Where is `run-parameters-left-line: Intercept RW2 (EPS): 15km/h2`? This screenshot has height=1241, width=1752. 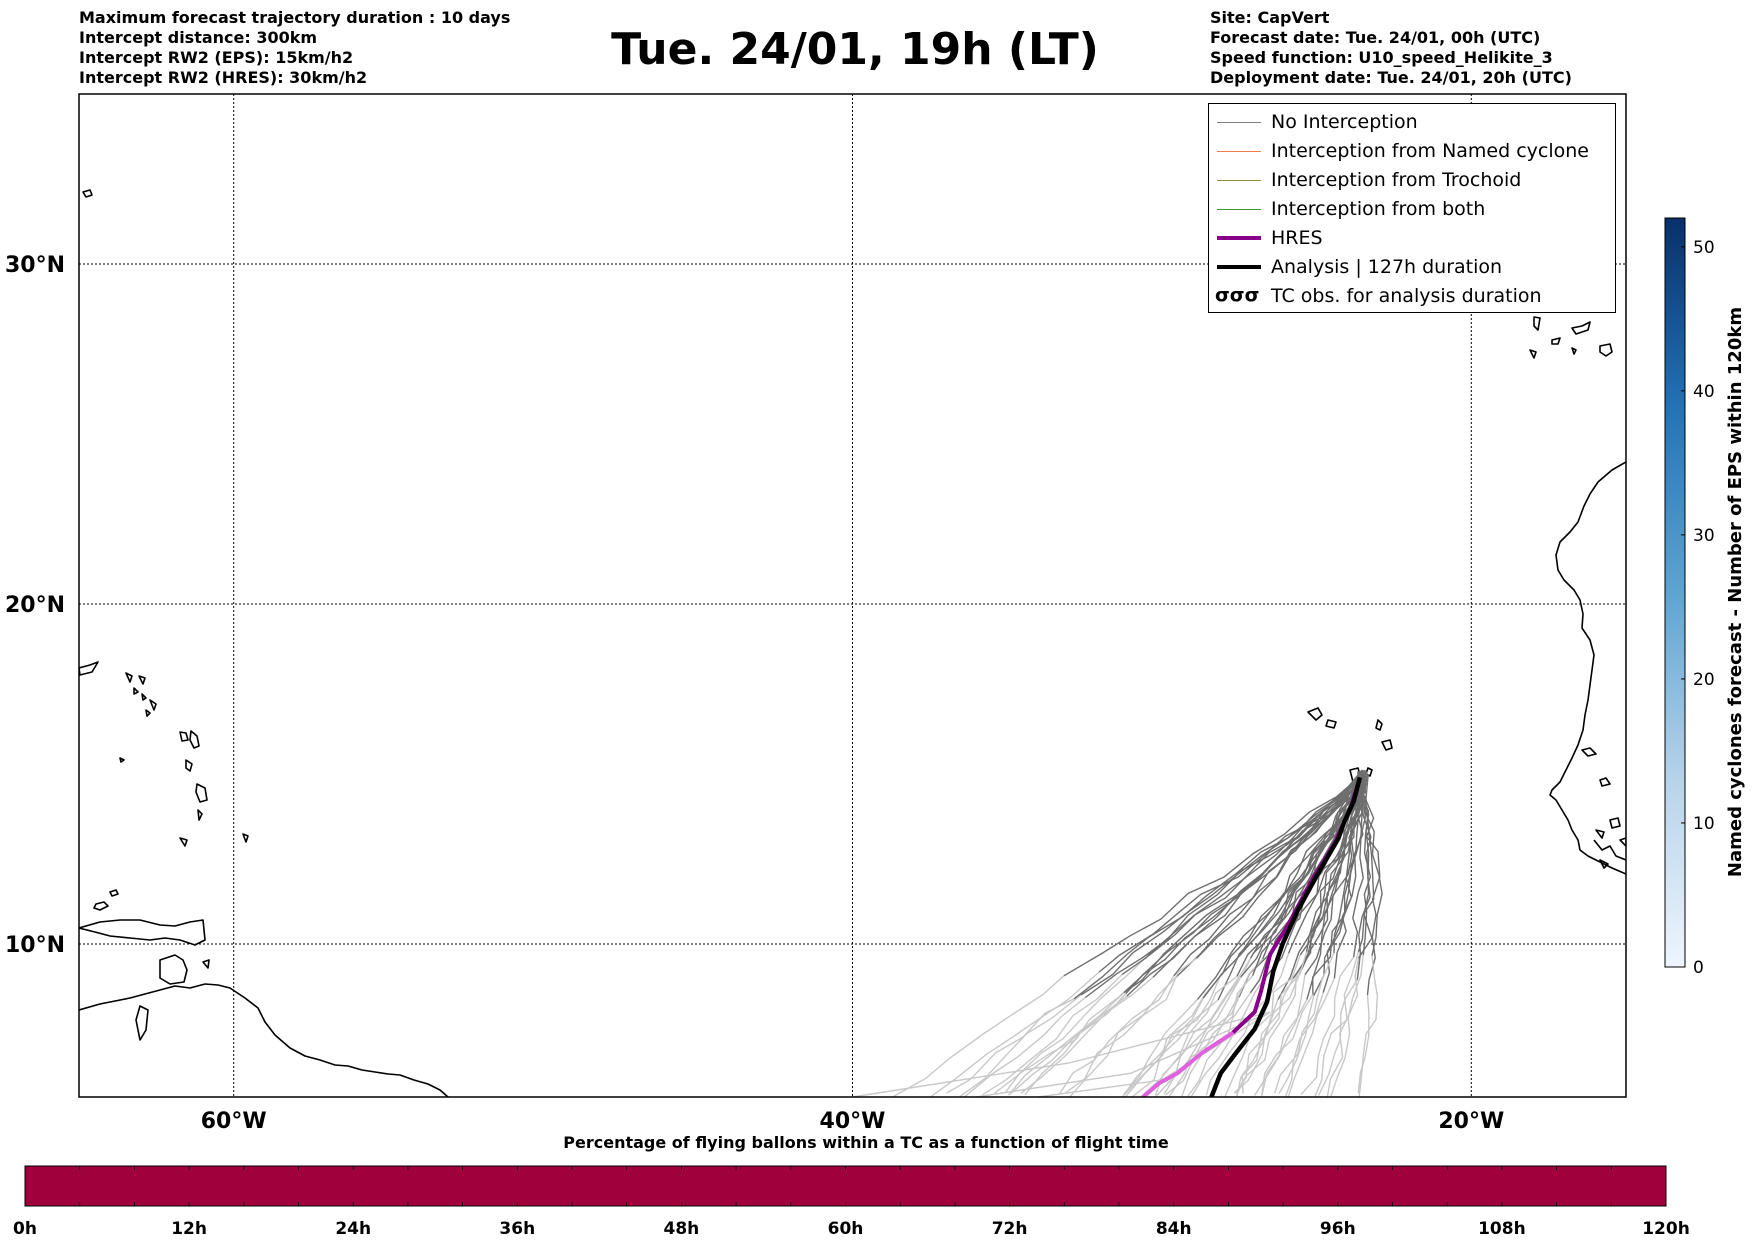 run-parameters-left-line: Intercept RW2 (EPS): 15km/h2 is located at coordinates (216, 57).